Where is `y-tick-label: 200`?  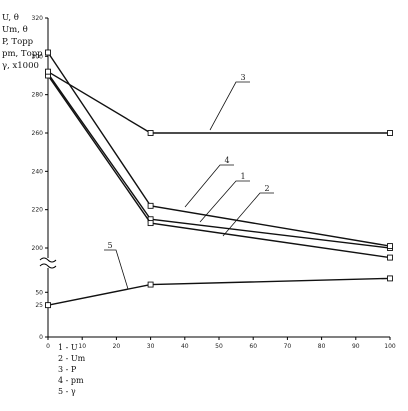 y-tick-label: 200 is located at coordinates (38, 248).